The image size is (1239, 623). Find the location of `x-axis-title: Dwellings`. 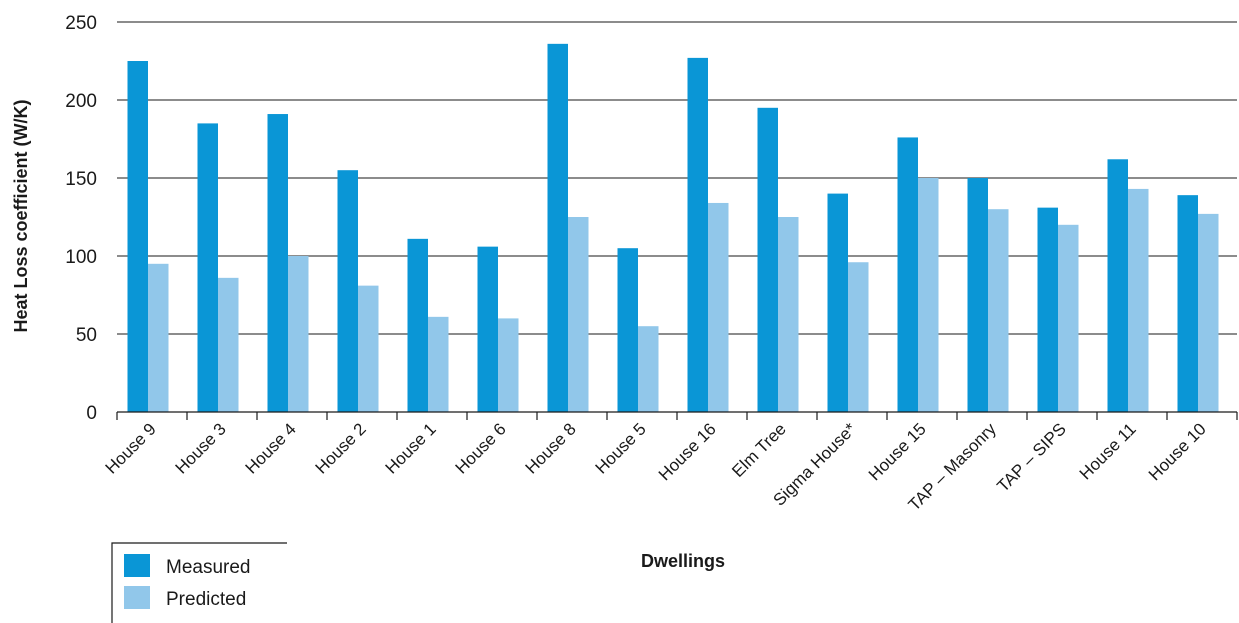

x-axis-title: Dwellings is located at coordinates (683, 561).